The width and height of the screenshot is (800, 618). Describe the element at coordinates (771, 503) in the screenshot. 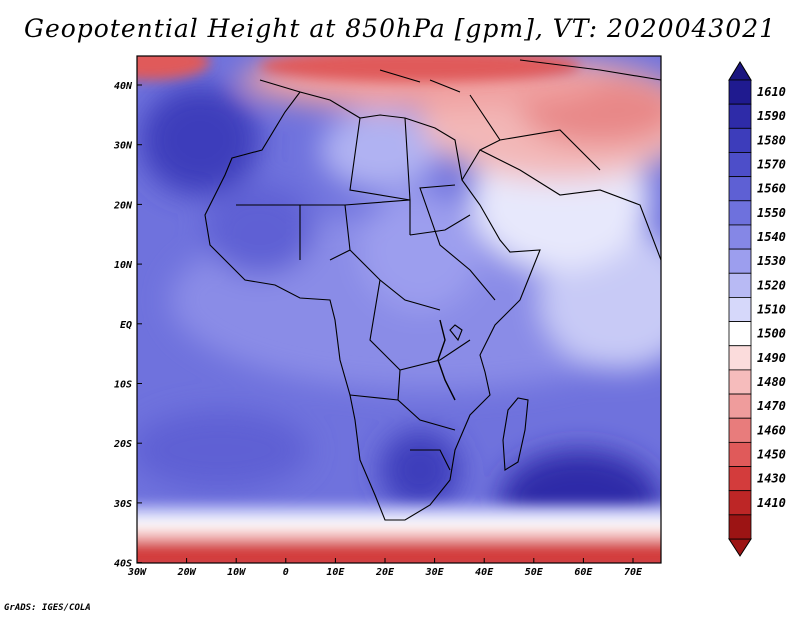

I see `colorbar-level-label: 1410` at that location.